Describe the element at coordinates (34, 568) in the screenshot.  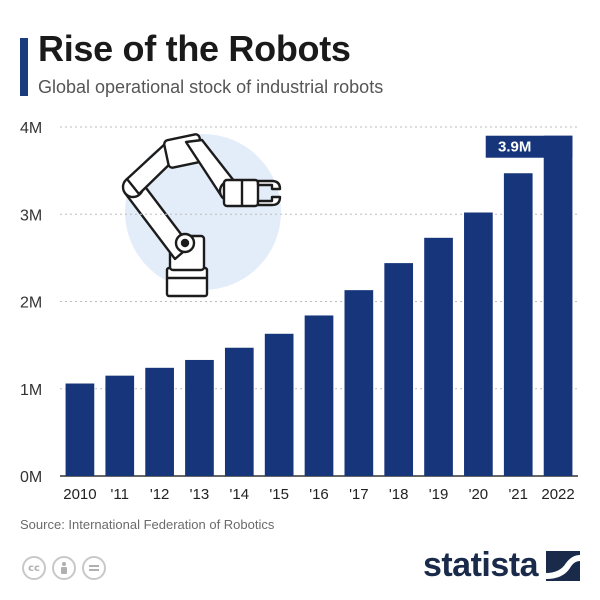
I see `cc-icon: cc` at that location.